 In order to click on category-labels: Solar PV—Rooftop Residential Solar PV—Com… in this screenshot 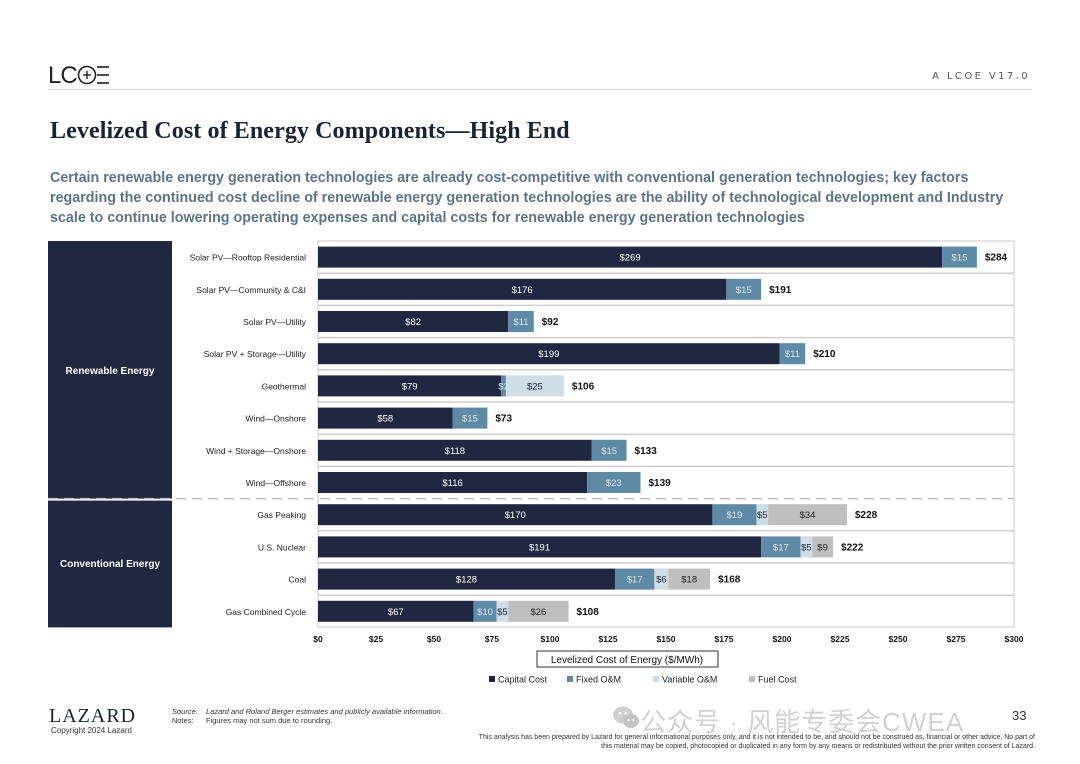, I will do `click(248, 435)`.